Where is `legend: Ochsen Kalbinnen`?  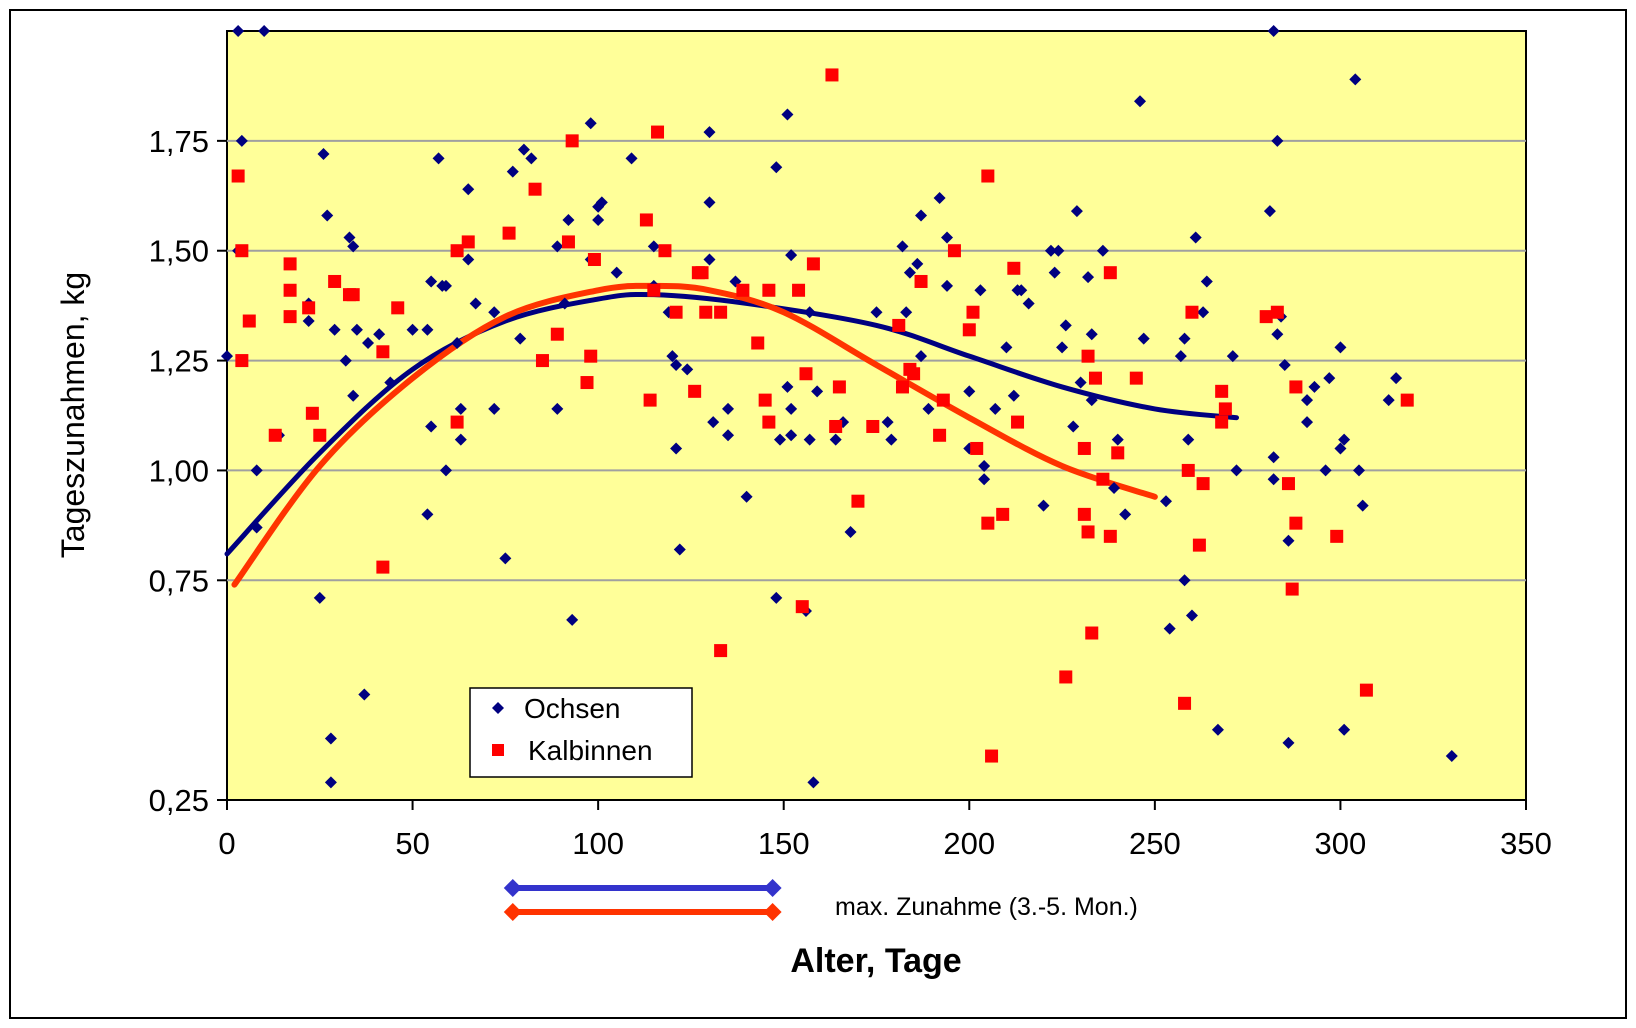
legend: Ochsen Kalbinnen is located at coordinates (581, 732).